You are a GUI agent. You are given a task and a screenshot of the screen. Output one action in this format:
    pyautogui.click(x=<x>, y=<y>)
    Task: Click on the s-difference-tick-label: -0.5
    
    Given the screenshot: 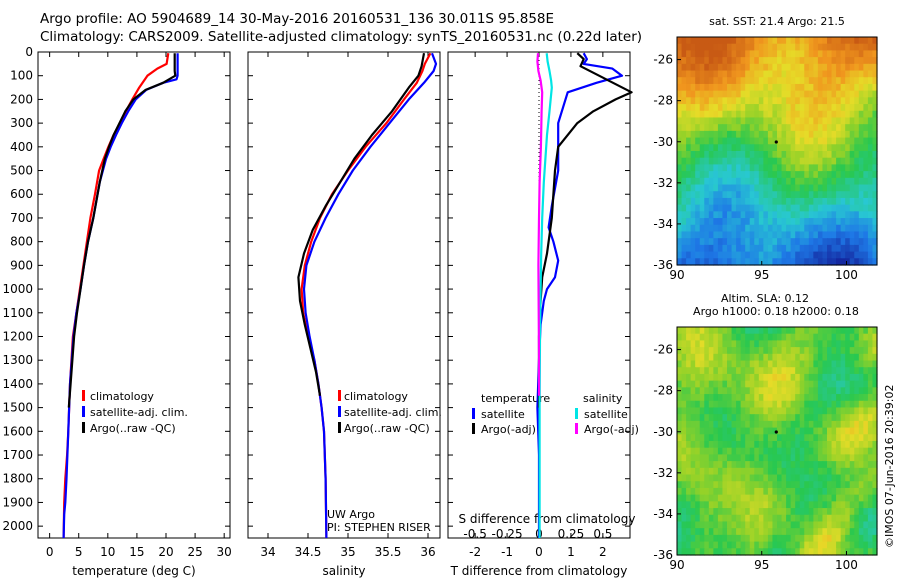 What is the action you would take?
    pyautogui.click(x=474, y=534)
    